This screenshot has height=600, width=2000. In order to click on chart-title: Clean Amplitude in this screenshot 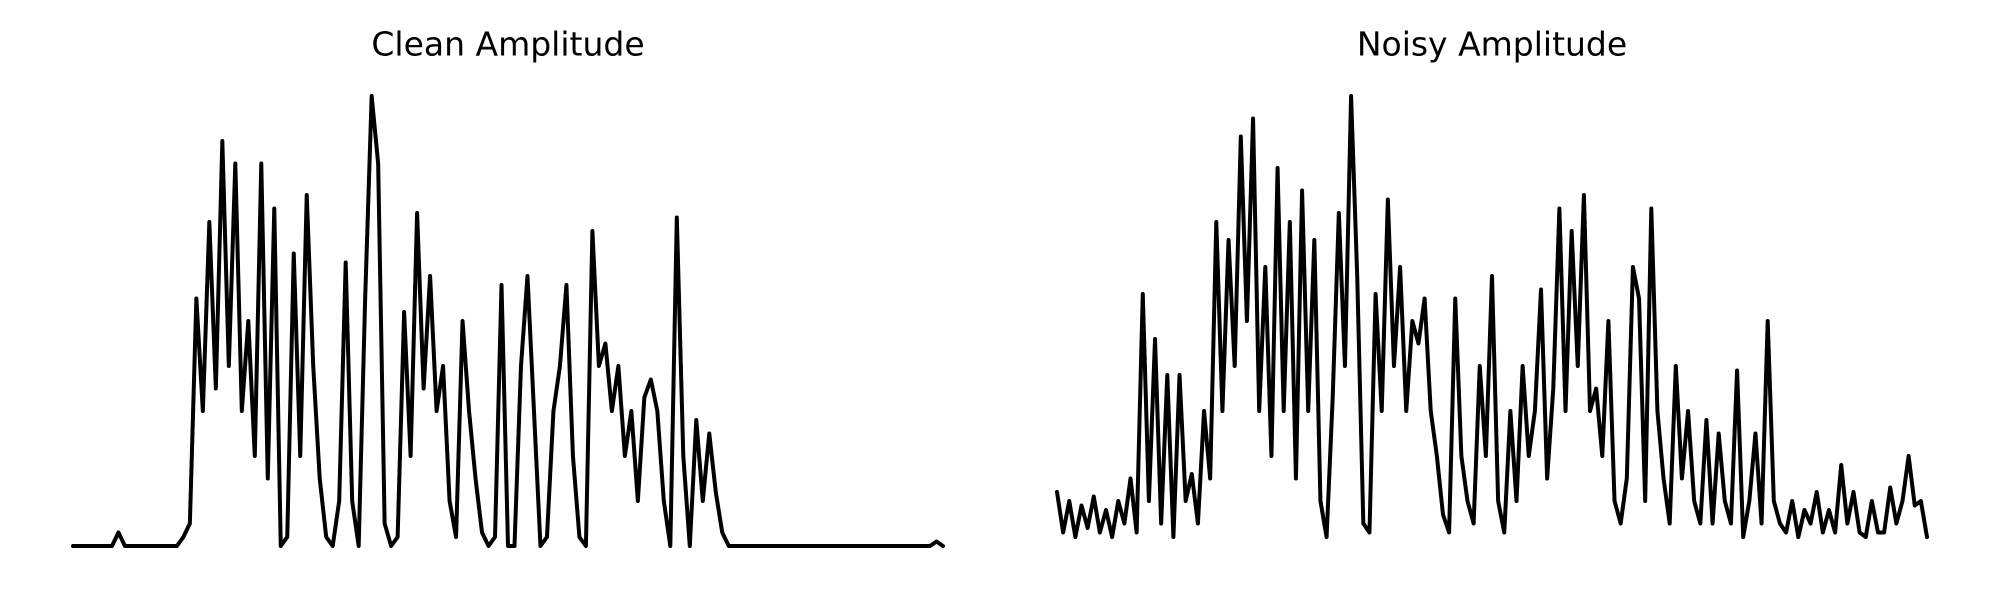, I will do `click(507, 44)`.